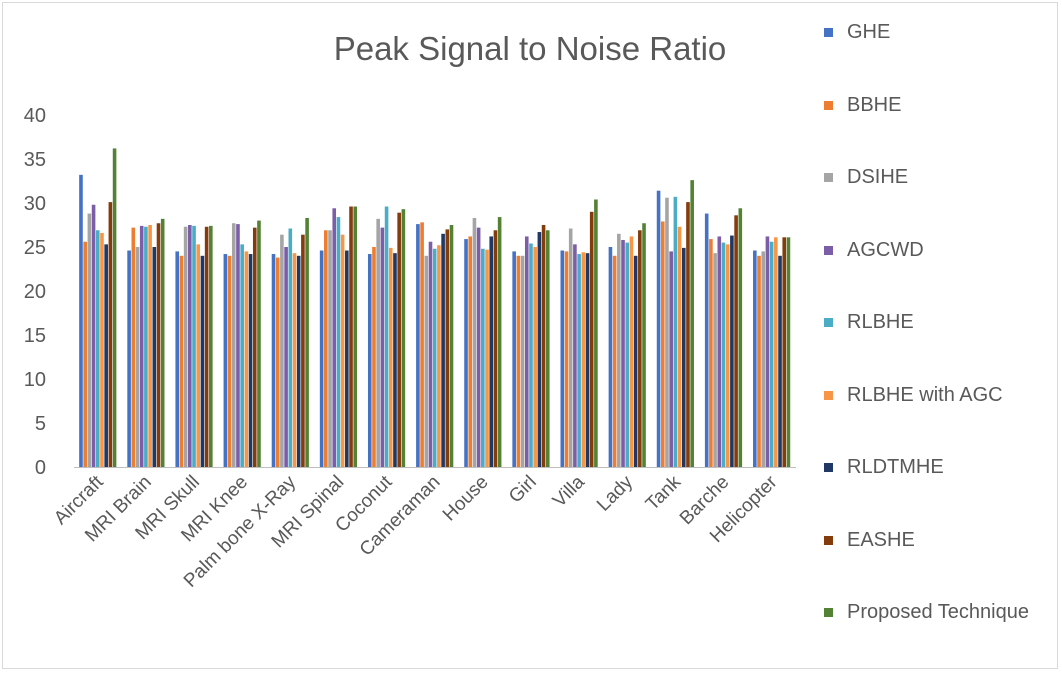  What do you see at coordinates (880, 322) in the screenshot?
I see `legend-label: RLBHE` at bounding box center [880, 322].